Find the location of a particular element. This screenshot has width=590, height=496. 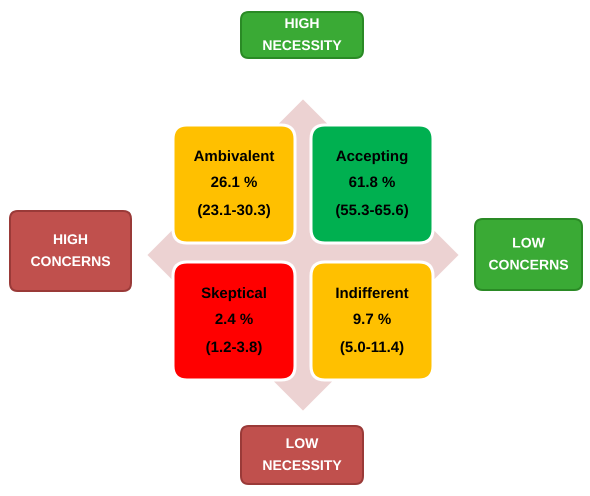

text: (5.0-11.4) is located at coordinates (372, 347).